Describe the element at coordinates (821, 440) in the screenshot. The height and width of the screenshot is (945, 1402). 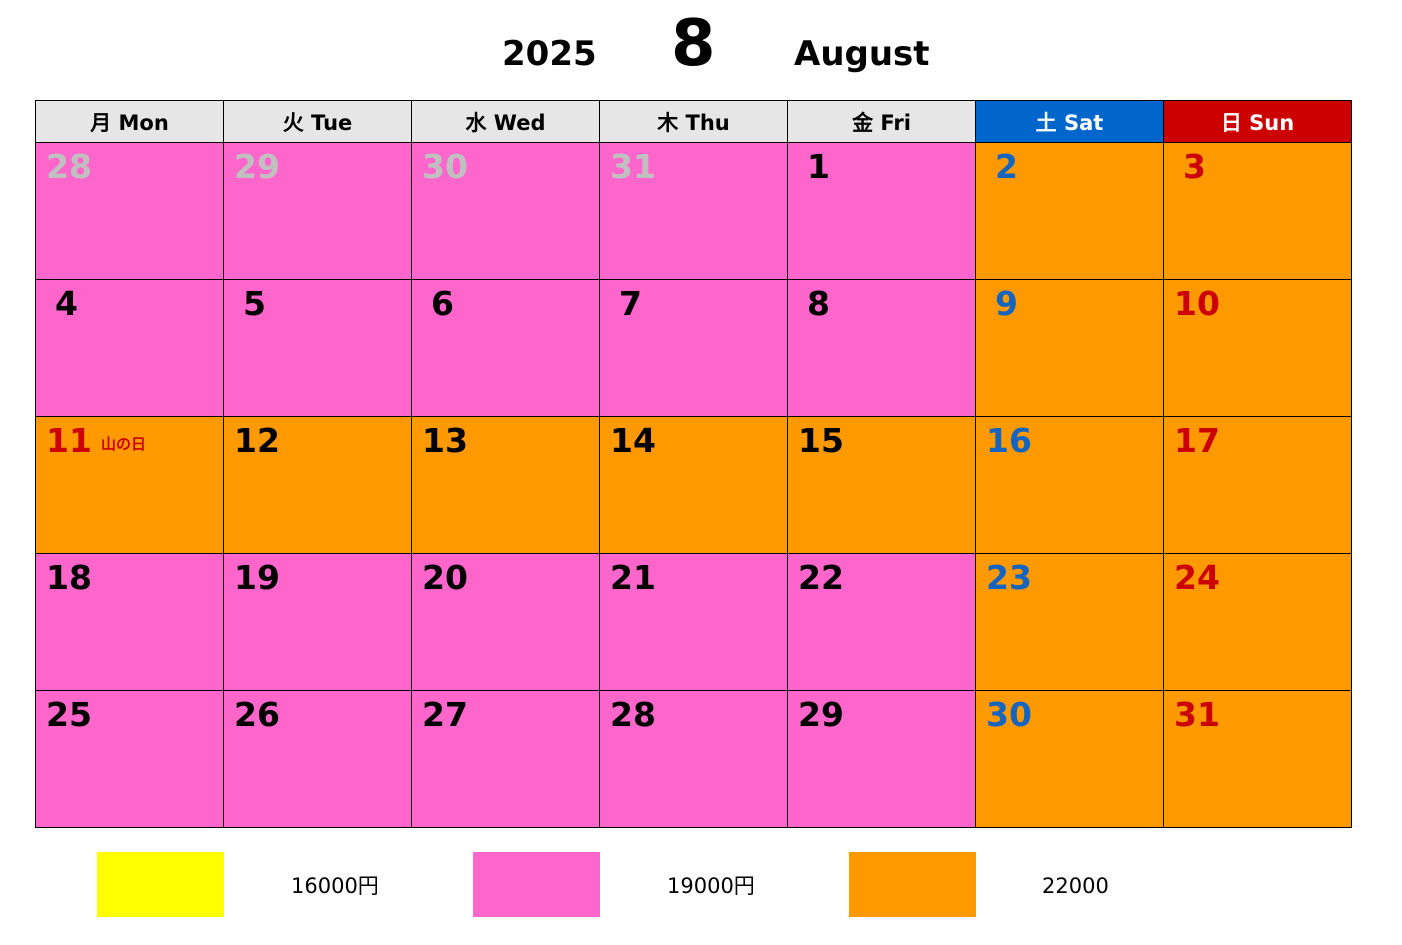
I see `day-number: 15` at that location.